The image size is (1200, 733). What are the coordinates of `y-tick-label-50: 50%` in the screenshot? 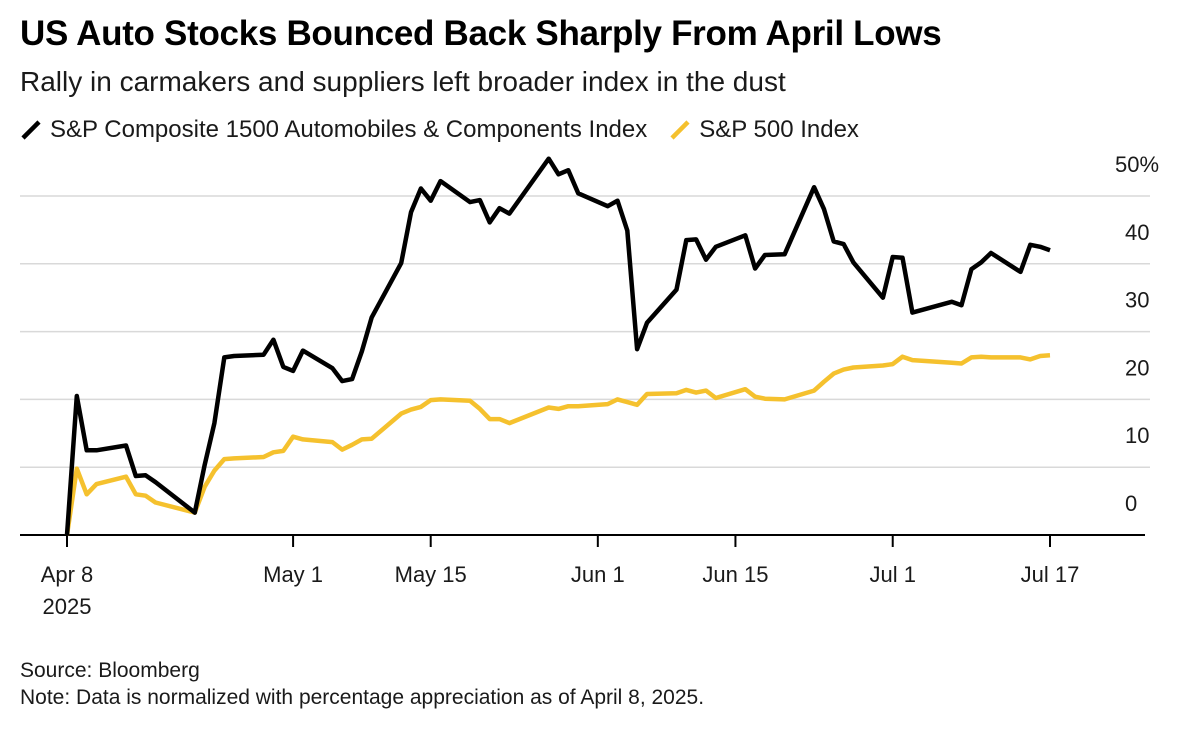 It's located at (1137, 164).